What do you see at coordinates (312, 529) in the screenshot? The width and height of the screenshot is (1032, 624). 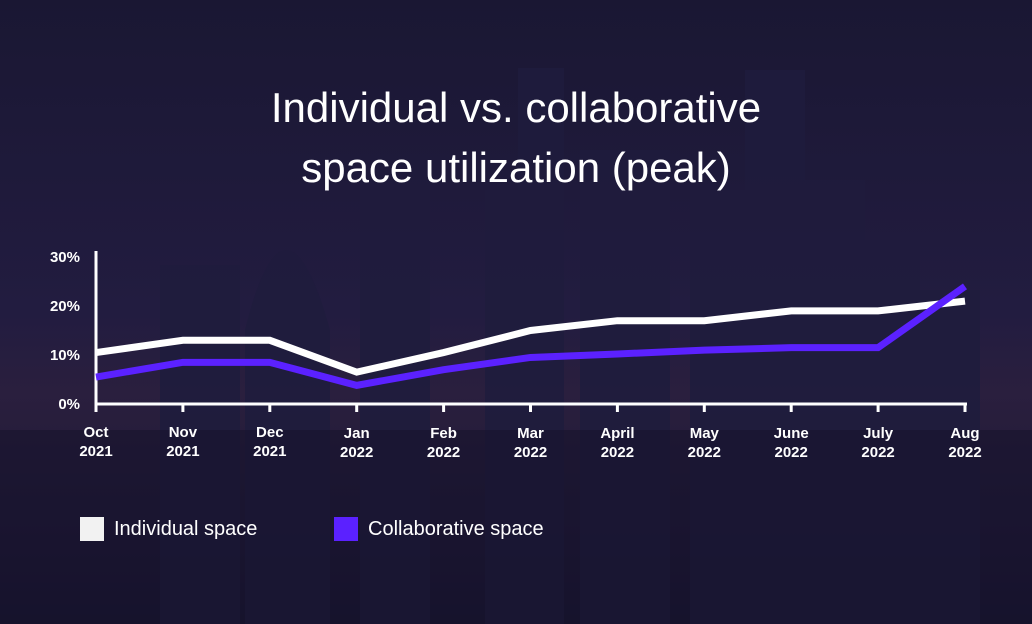 I see `legend: Individual space Collaborative space` at bounding box center [312, 529].